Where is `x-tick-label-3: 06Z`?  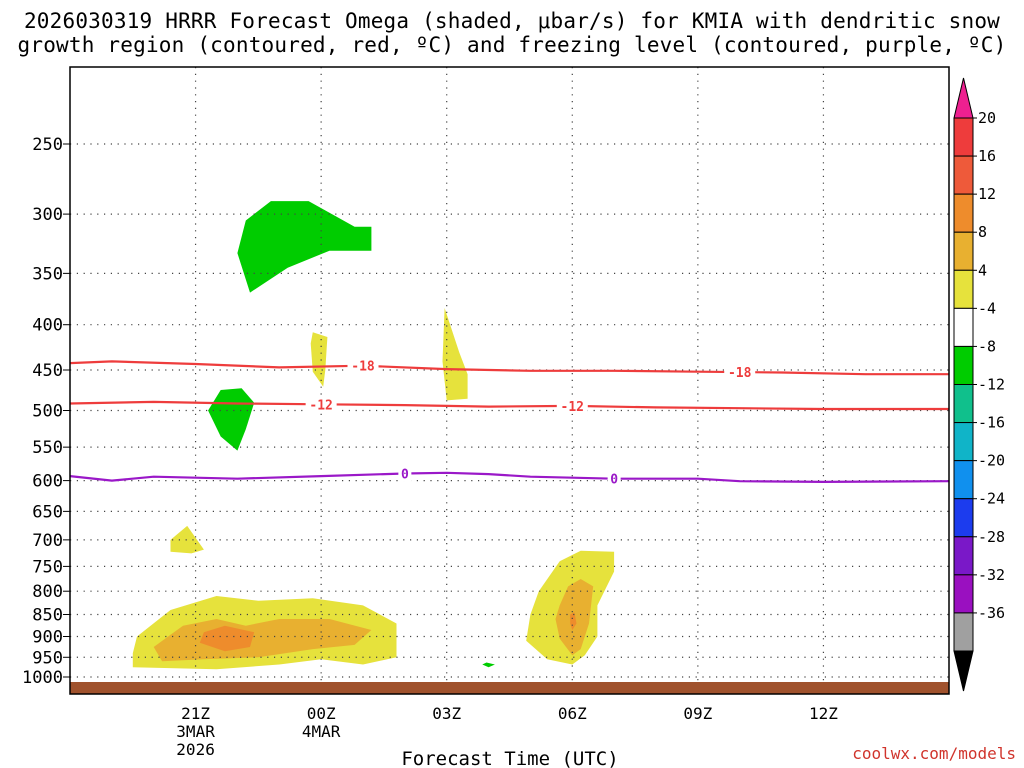
x-tick-label-3: 06Z is located at coordinates (572, 713).